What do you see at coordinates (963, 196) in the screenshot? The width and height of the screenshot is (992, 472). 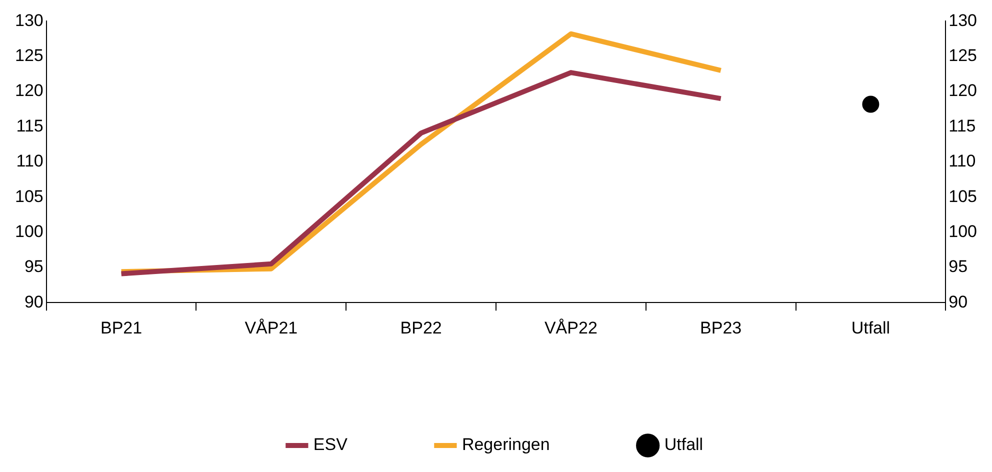 I see `y2-tick-label: 105` at bounding box center [963, 196].